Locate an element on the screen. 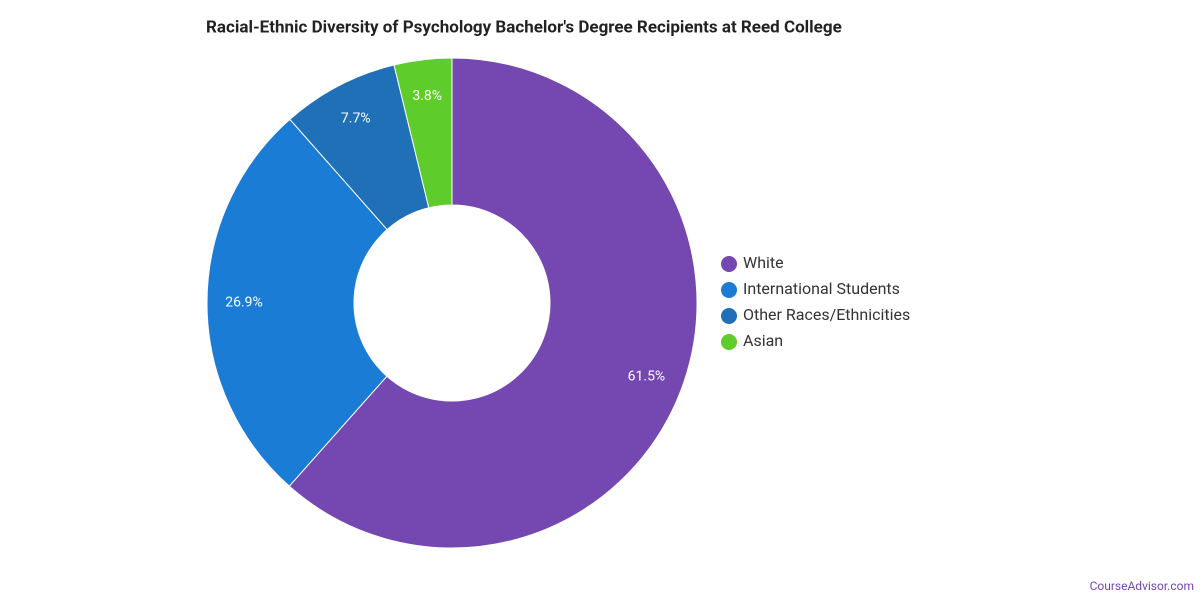  legend-label: Other Races/Ethnicities is located at coordinates (826, 314).